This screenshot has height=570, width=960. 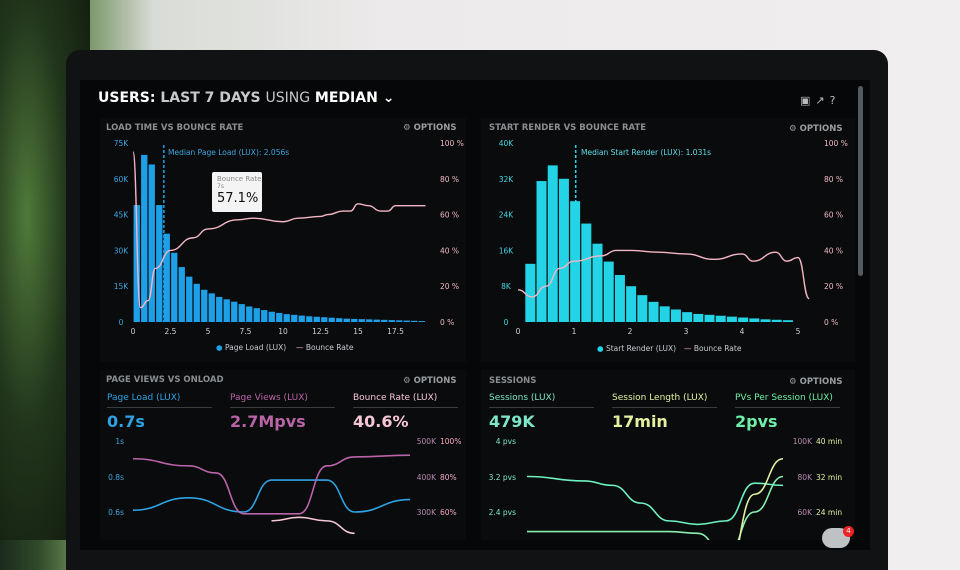 I want to click on scrollbar, so click(x=860, y=181).